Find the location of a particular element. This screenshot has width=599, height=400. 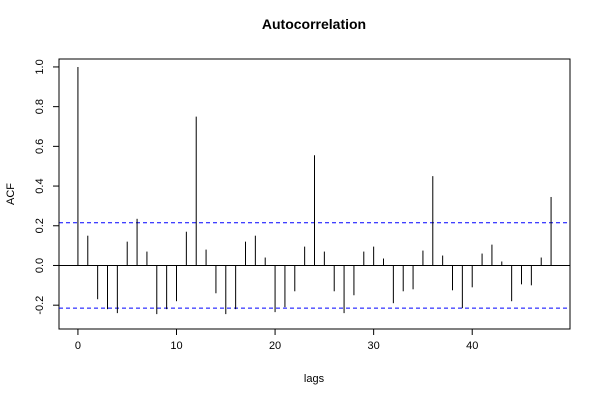

y-tick-label: 1.0 is located at coordinates (40, 66).